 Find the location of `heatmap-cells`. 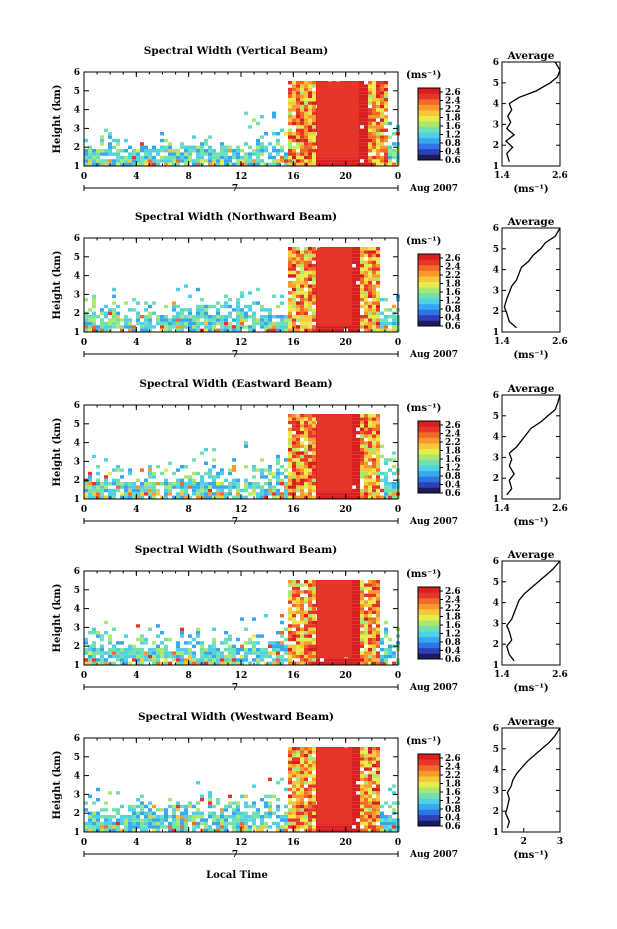

heatmap-cells is located at coordinates (242, 123).